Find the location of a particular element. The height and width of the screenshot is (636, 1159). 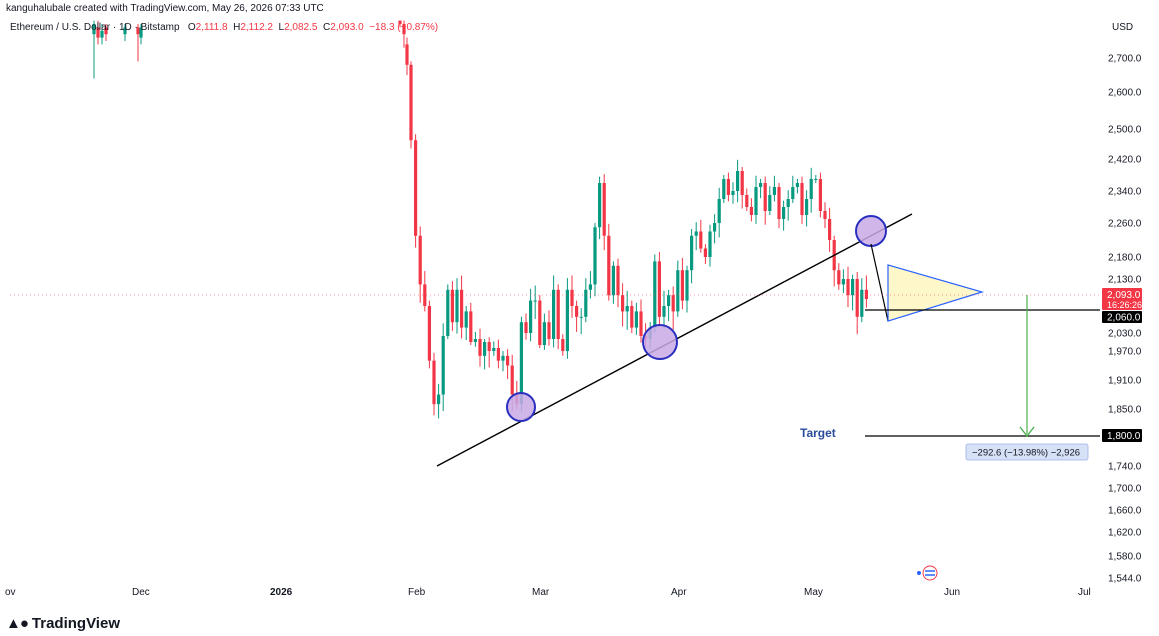

change-value: −18.3 (−0.87%) is located at coordinates (404, 27).